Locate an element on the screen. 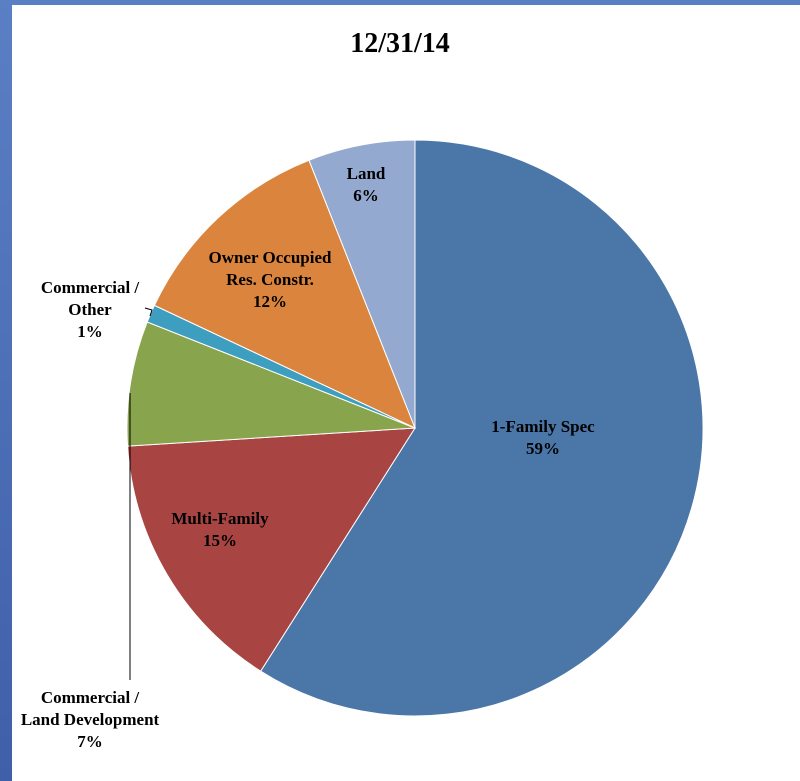 The image size is (800, 781). category-label: 1-Family Spec is located at coordinates (543, 426).